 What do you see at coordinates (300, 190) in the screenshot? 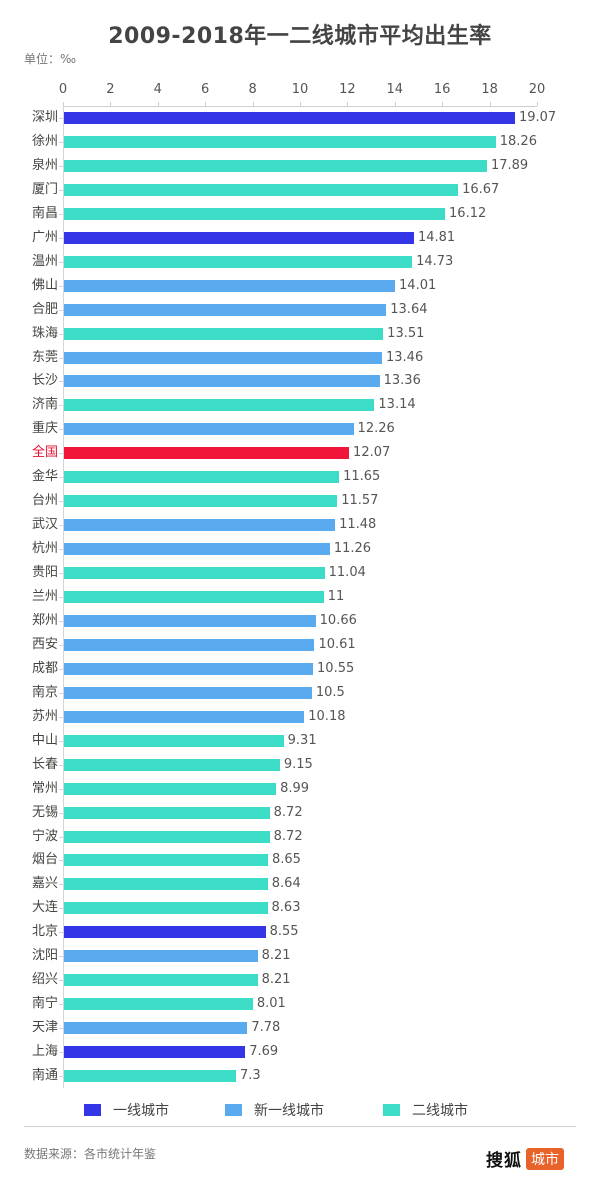
I see `bar-row: 厦门 16.67` at bounding box center [300, 190].